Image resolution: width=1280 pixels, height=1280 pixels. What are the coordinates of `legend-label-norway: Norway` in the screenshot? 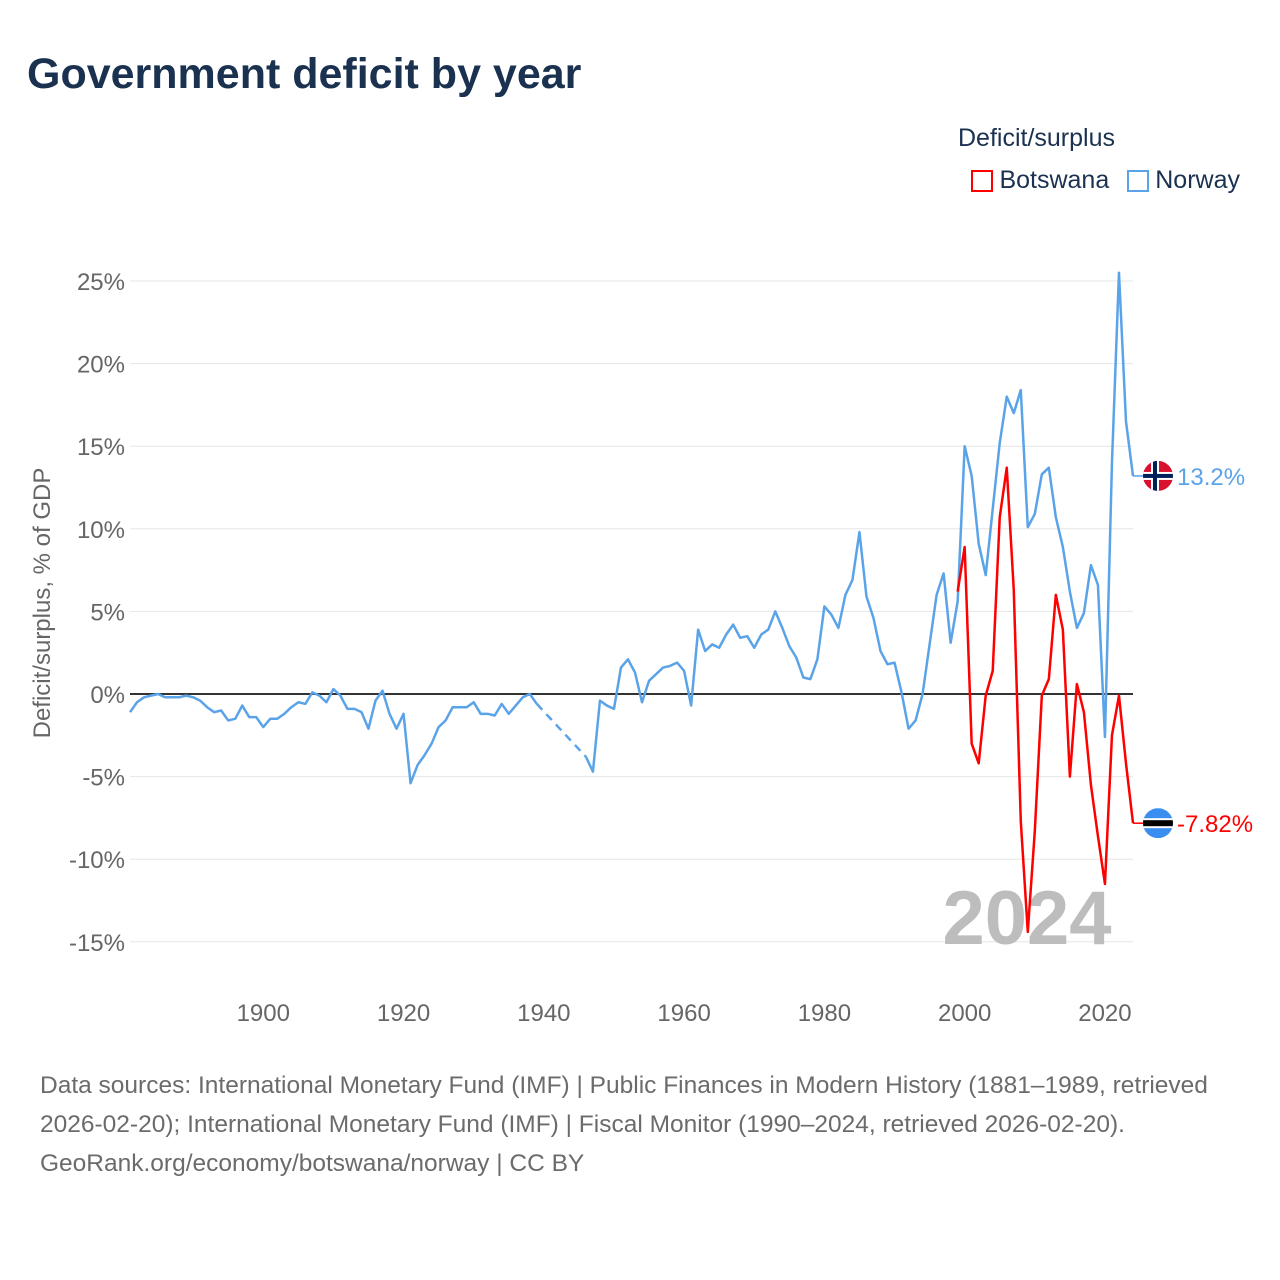 It's located at (1197, 180).